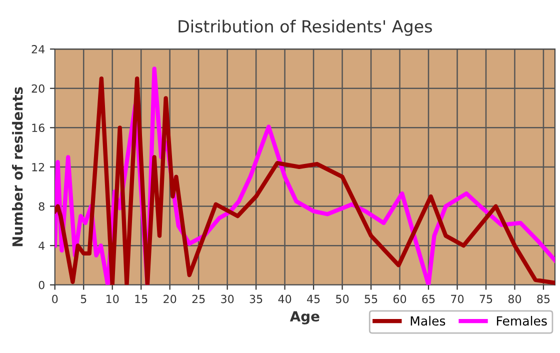 This screenshot has width=560, height=353. I want to click on x-tick-label: 50, so click(342, 299).